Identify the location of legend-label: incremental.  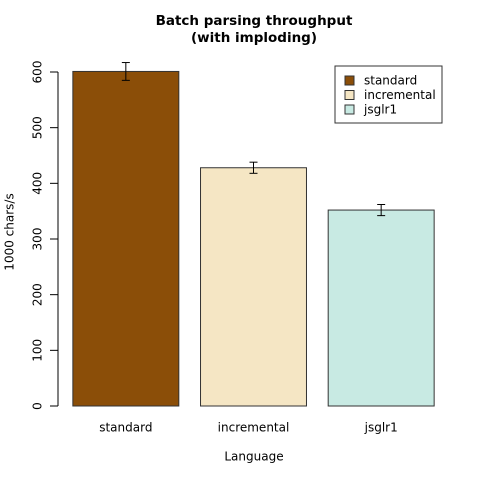
(400, 95).